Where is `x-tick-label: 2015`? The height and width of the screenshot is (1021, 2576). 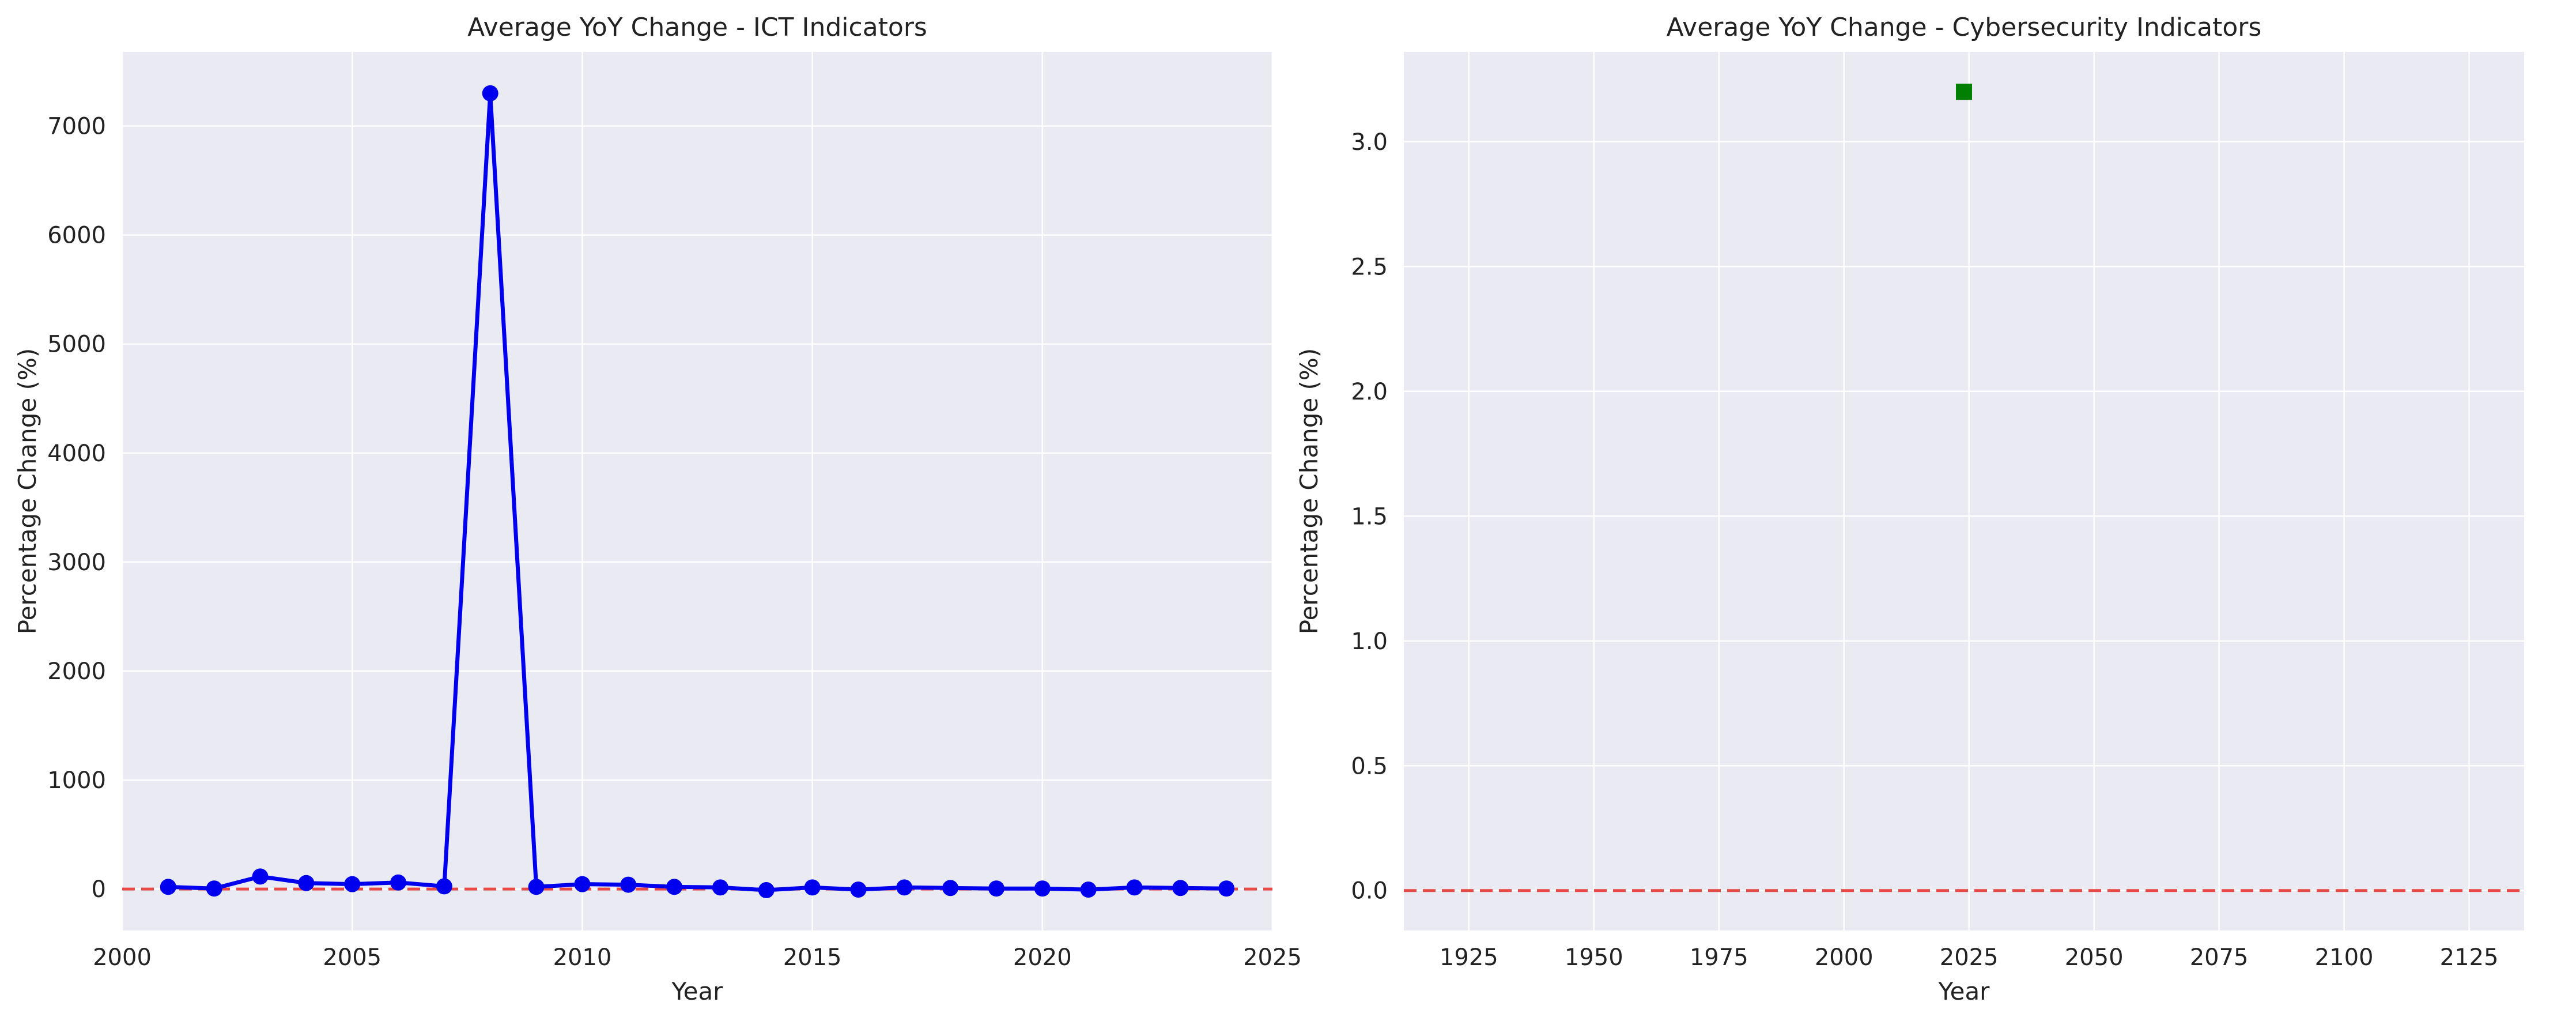 x-tick-label: 2015 is located at coordinates (812, 957).